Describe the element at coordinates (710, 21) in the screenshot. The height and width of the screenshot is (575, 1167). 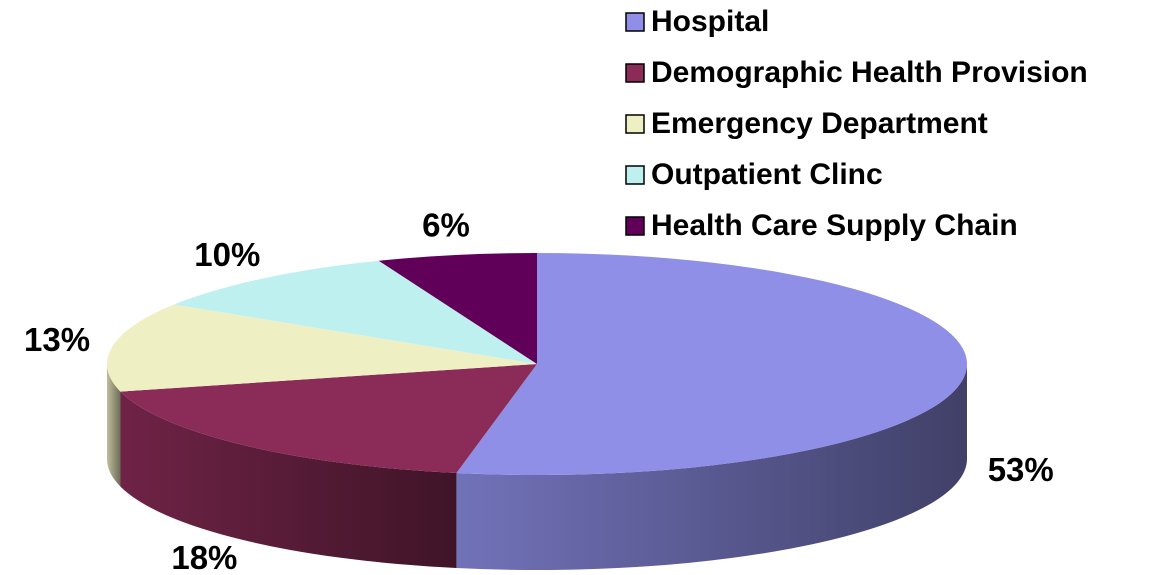
I see `legend-label: Hospital` at that location.